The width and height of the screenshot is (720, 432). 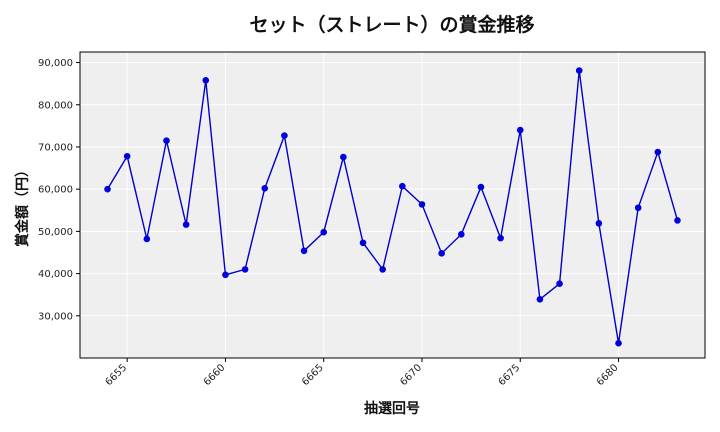 I want to click on x-tick-label: 6655, so click(x=117, y=375).